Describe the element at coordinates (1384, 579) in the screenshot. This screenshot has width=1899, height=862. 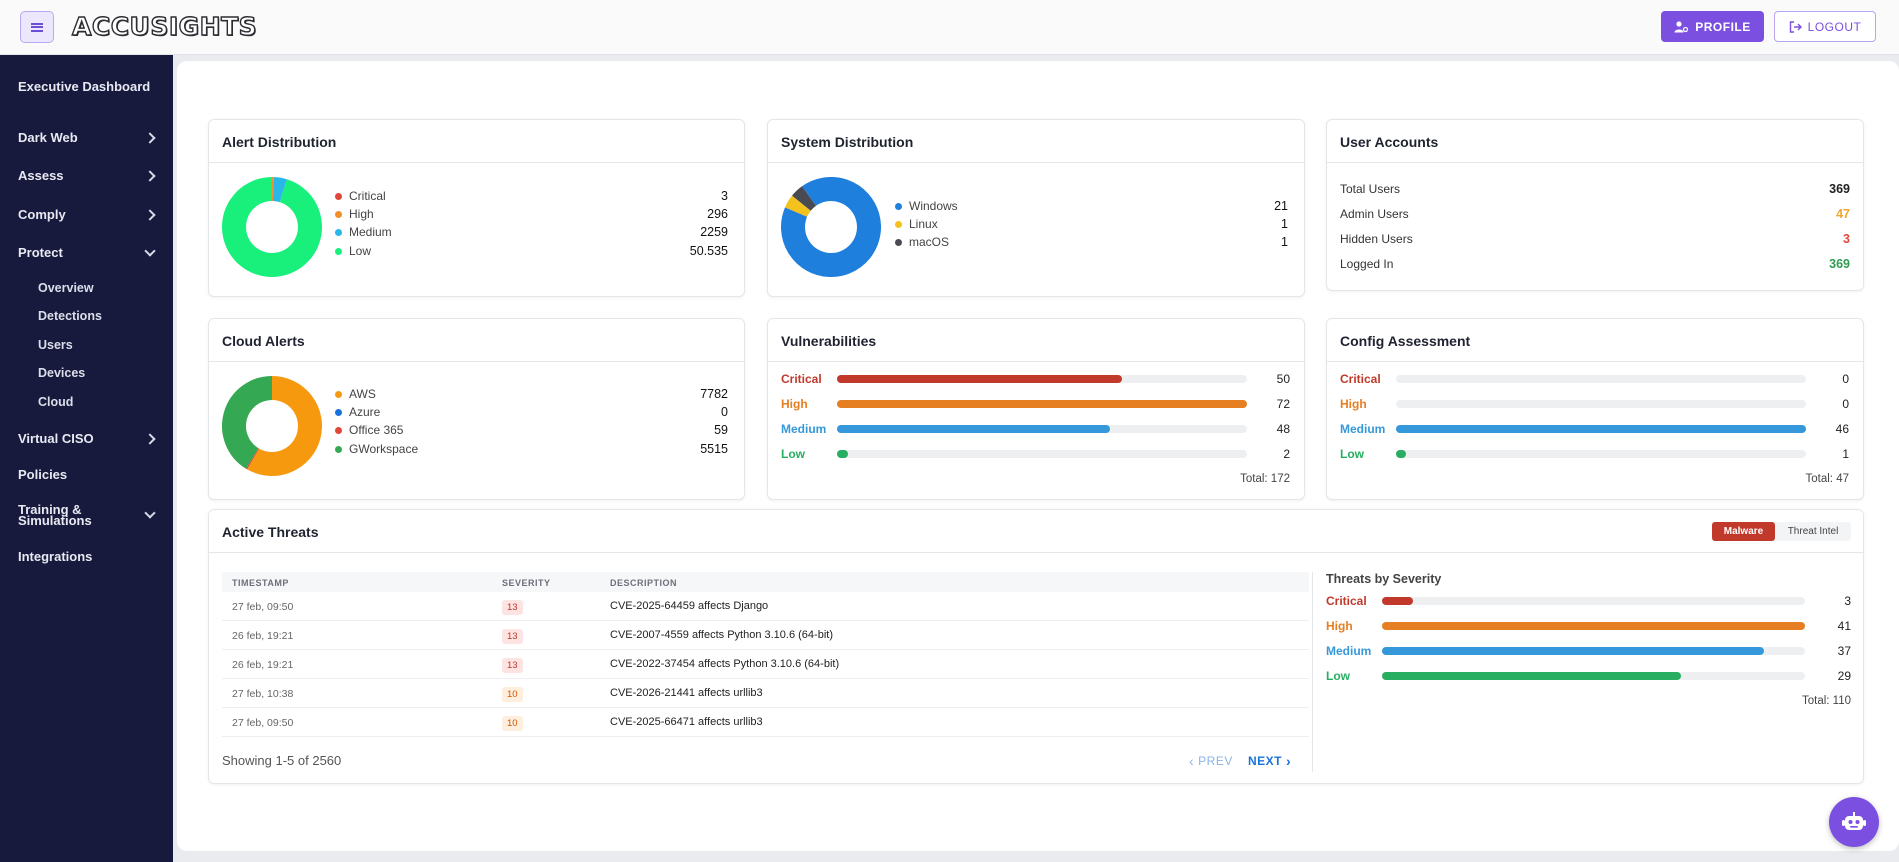
I see `panel-title: Threats by Severity` at that location.